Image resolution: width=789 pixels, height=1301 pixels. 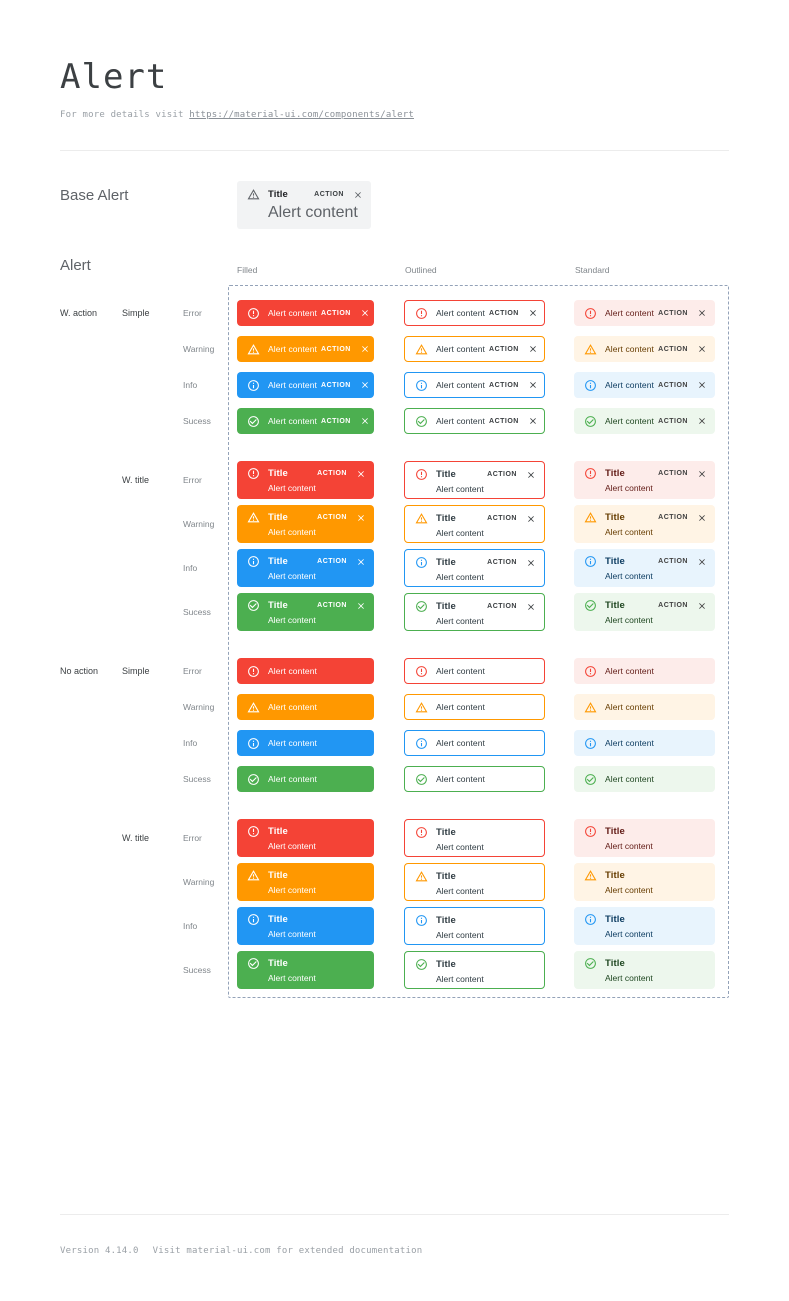 I want to click on alert-filled-success: Title Alert content, so click(x=305, y=970).